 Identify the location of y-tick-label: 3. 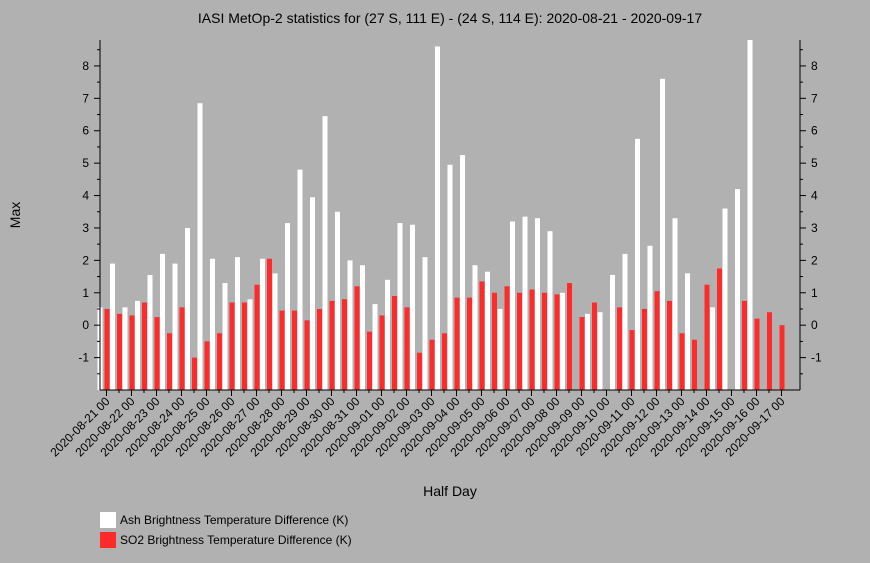
(85, 228).